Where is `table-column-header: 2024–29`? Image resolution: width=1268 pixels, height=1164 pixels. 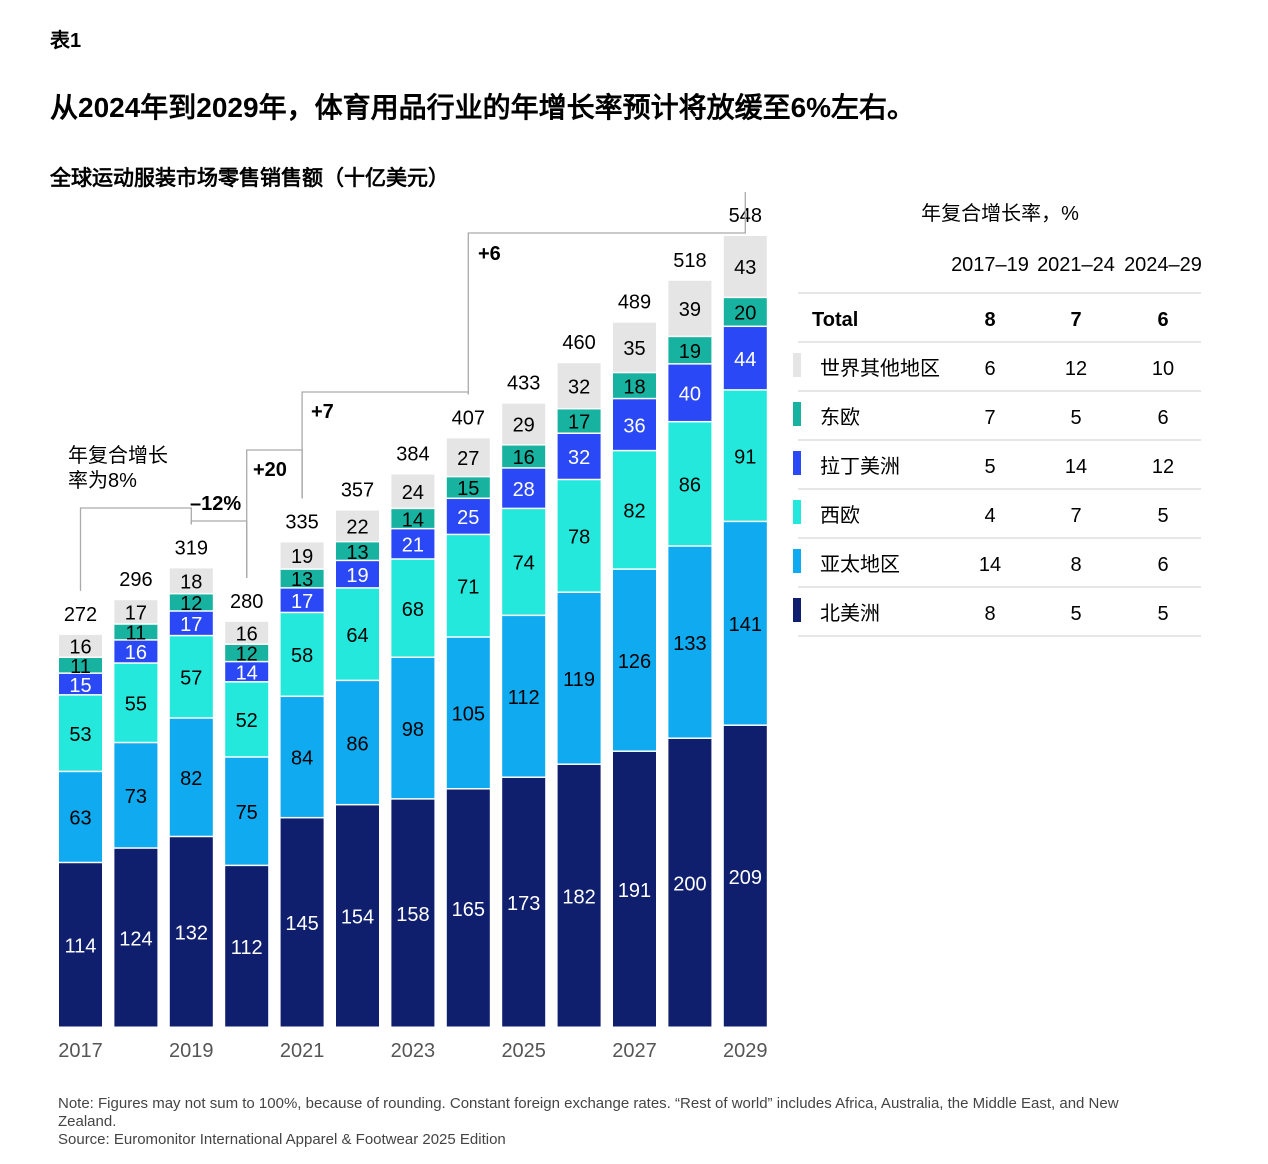 table-column-header: 2024–29 is located at coordinates (1163, 265).